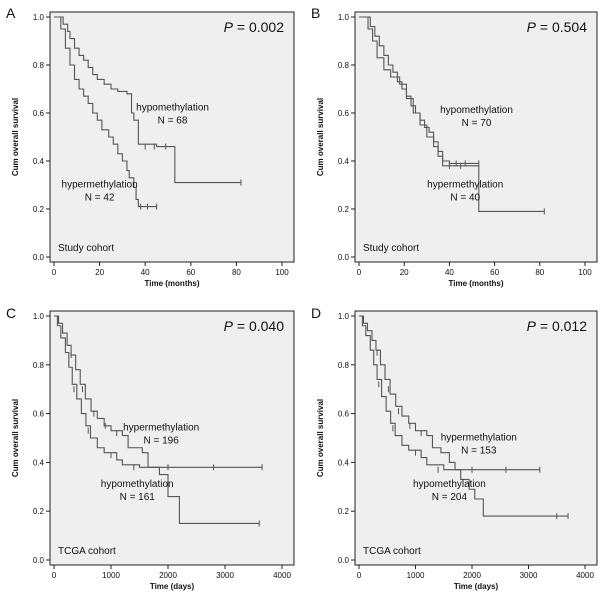 The width and height of the screenshot is (600, 599). I want to click on hypomethylation-n-label: N = 161, so click(138, 497).